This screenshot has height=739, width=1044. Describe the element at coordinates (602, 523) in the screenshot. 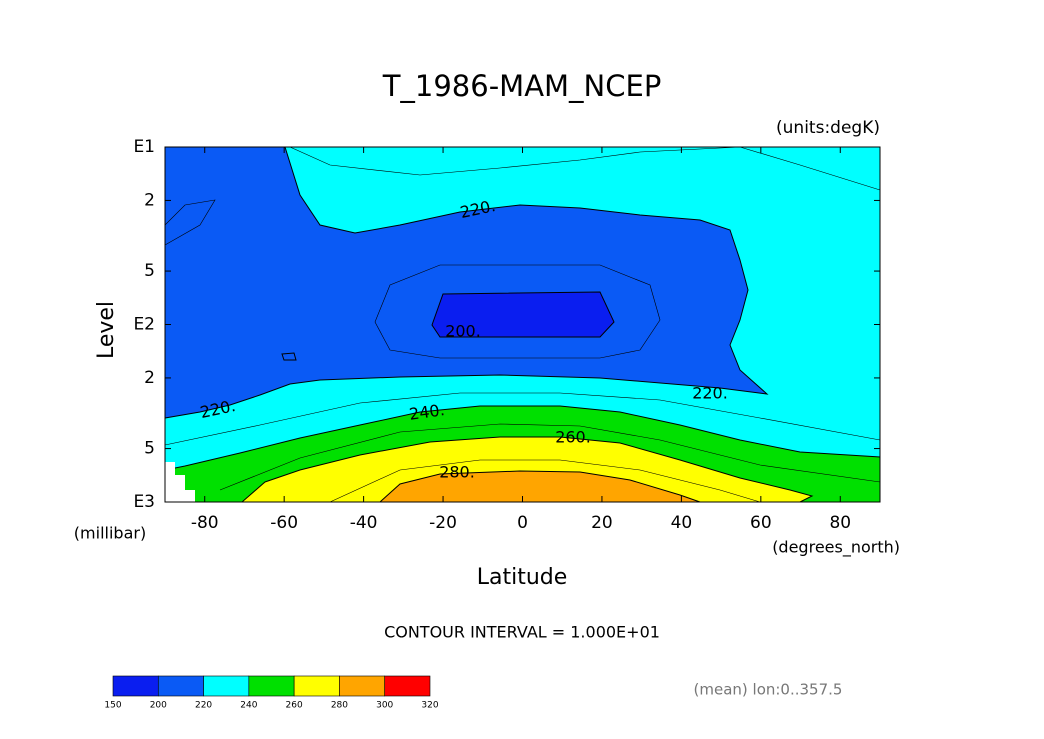

I see `x-tick-label: 20` at that location.